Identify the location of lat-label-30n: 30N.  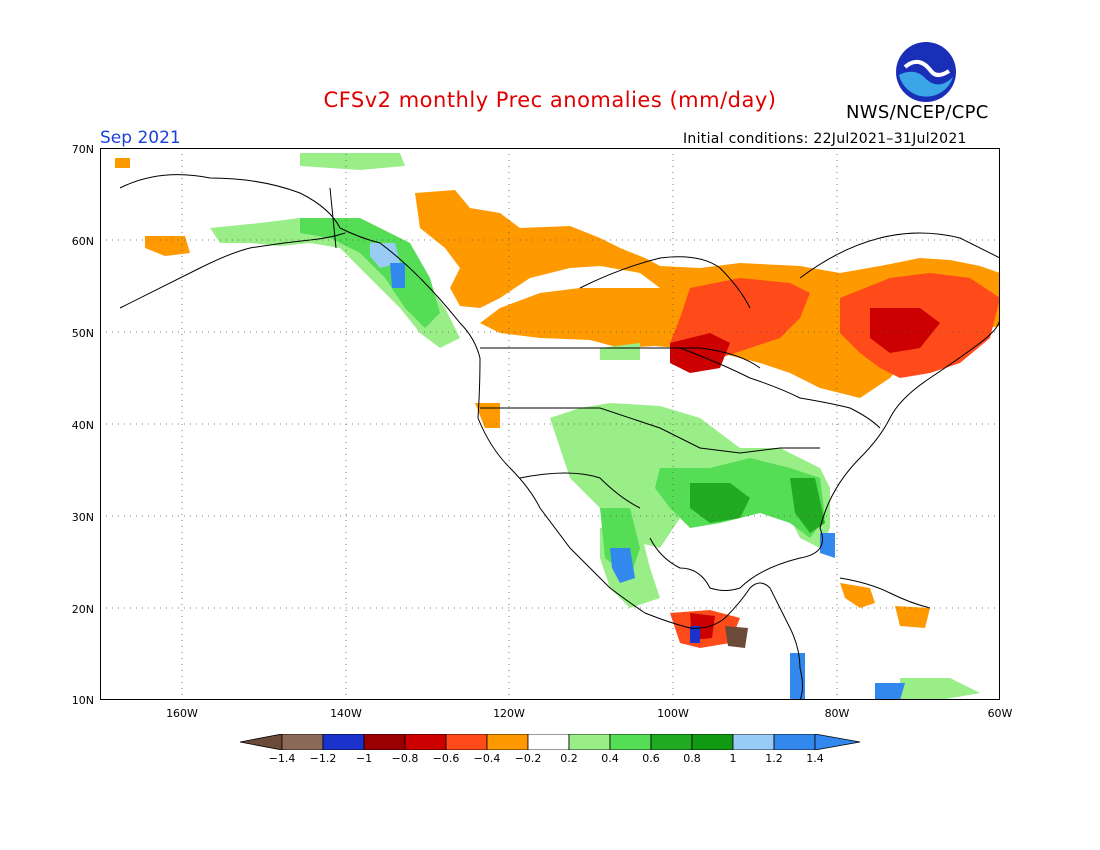
(82, 517).